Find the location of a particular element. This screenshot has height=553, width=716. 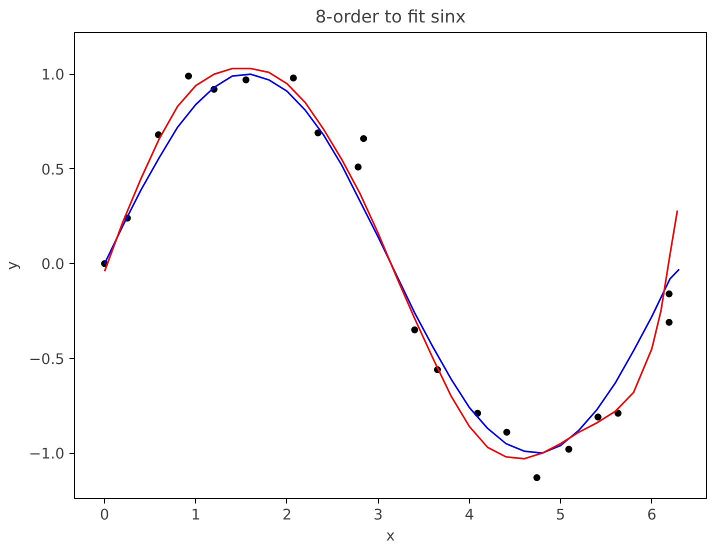

y-tick-label: −1.0 is located at coordinates (46, 454).